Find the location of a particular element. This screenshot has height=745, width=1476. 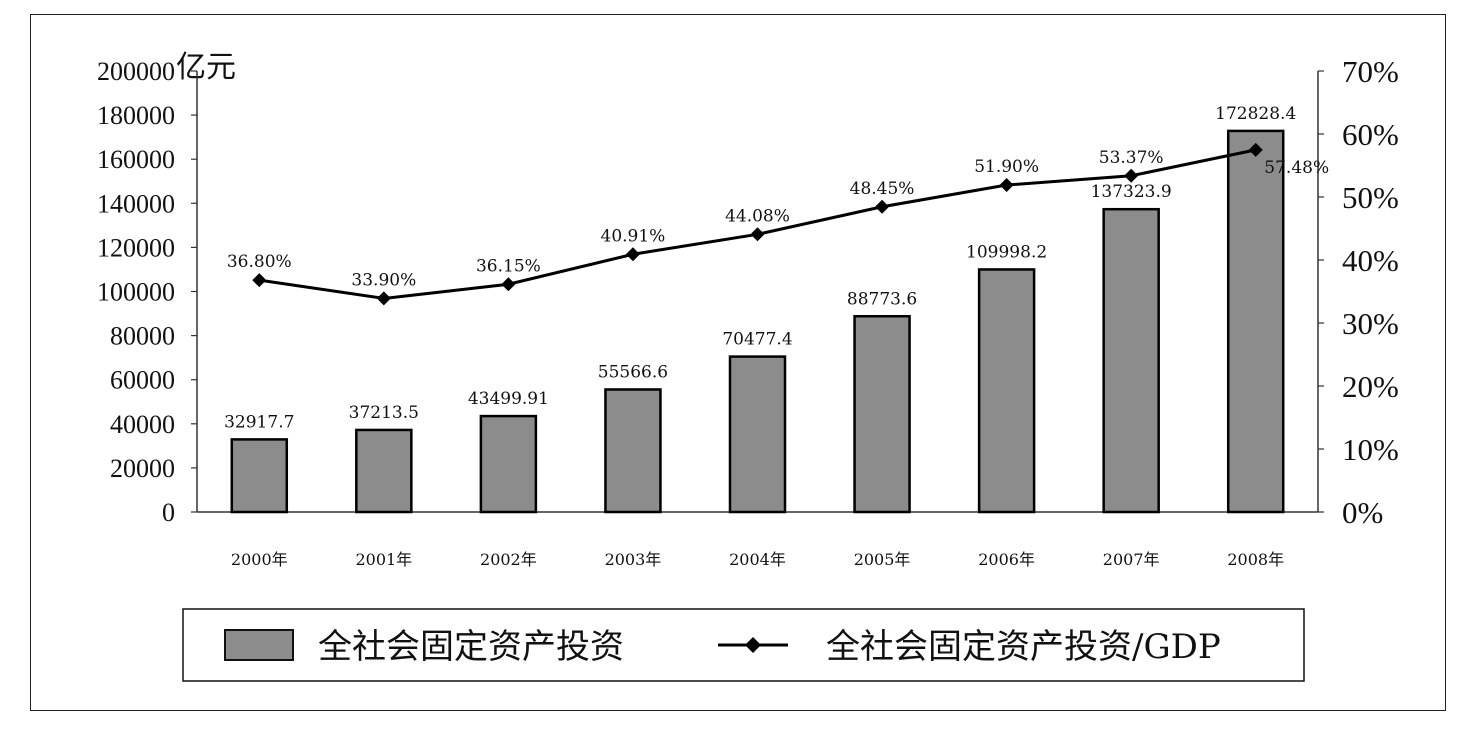

bar-value-label: 55566.6 is located at coordinates (633, 372).